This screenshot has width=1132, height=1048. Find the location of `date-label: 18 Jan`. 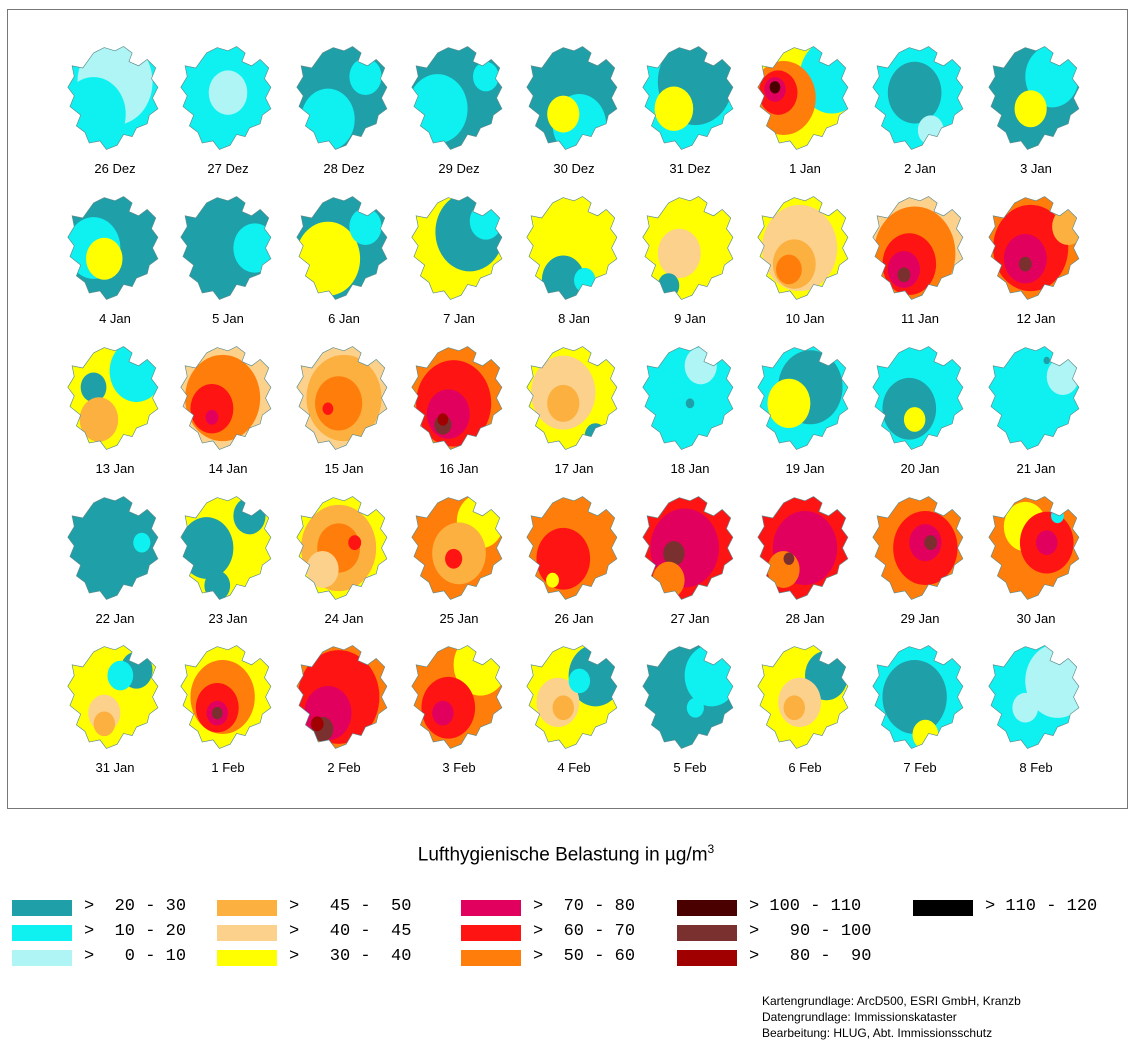

date-label: 18 Jan is located at coordinates (690, 468).